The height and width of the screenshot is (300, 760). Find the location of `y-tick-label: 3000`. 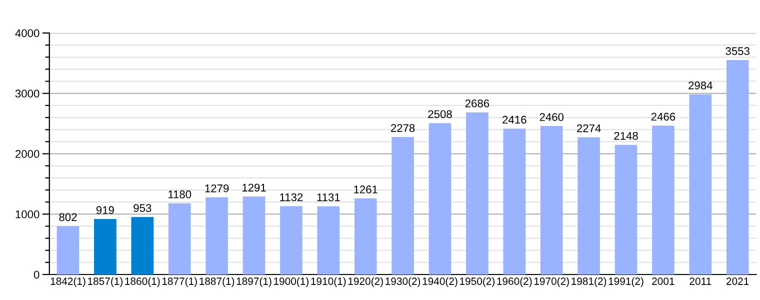

y-tick-label: 3000 is located at coordinates (27, 94).